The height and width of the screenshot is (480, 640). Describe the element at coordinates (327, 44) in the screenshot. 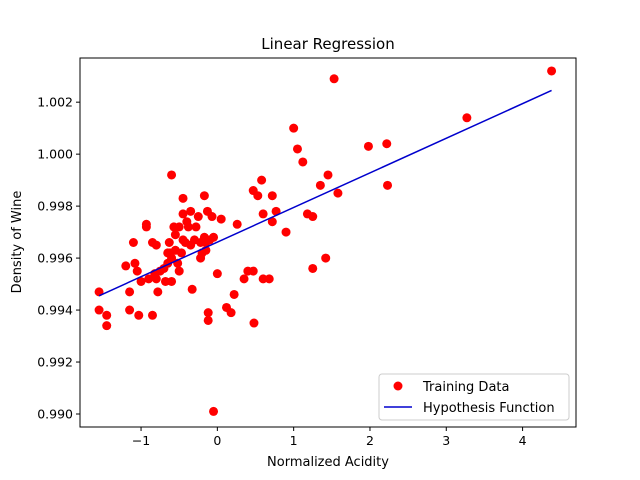

I see `chart-title: Linear Regression` at that location.